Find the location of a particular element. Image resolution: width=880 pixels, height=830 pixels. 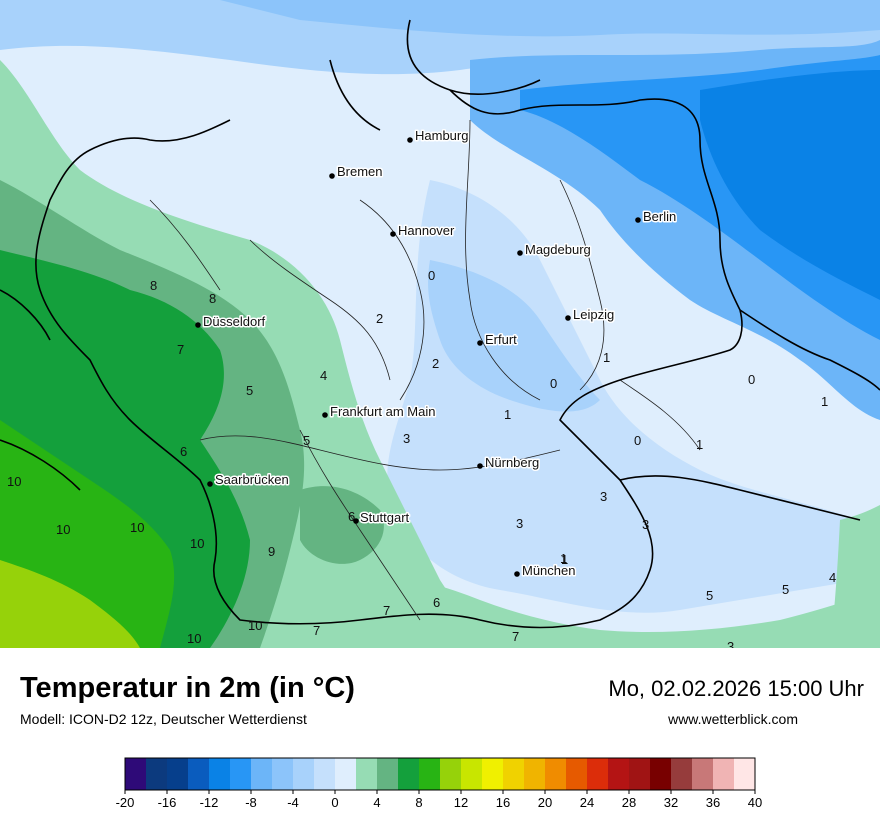

city-label: Saarbrücken is located at coordinates (252, 479).